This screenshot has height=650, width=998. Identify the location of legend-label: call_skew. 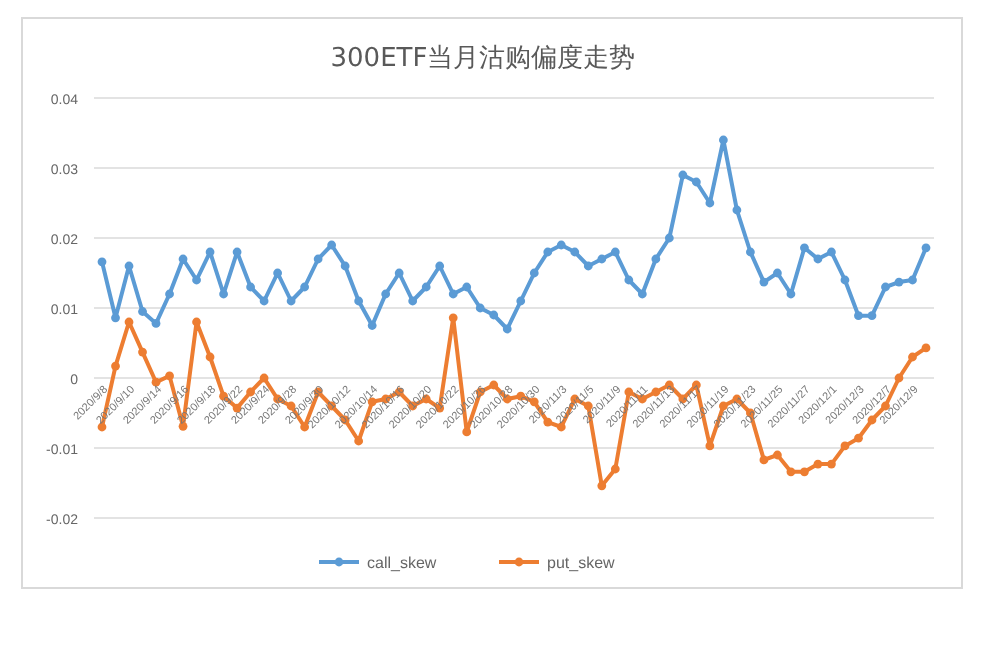
(402, 563).